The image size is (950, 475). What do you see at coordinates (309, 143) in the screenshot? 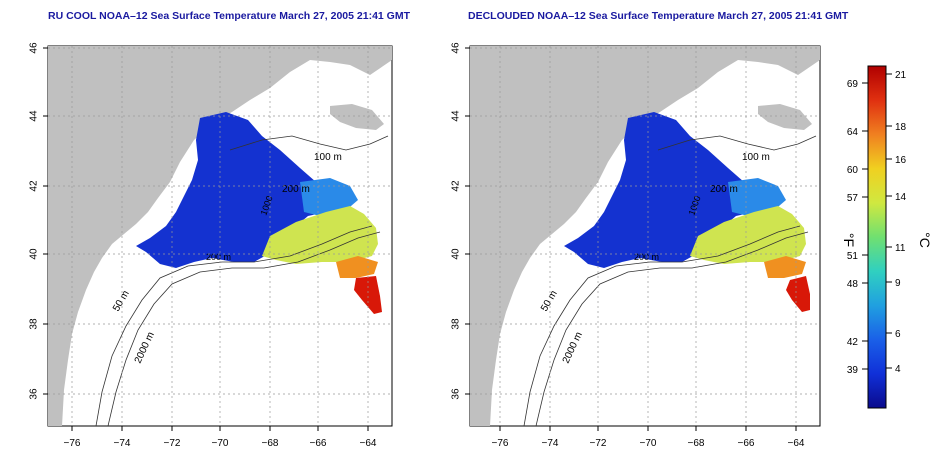
I see `contour-deep-left` at bounding box center [309, 143].